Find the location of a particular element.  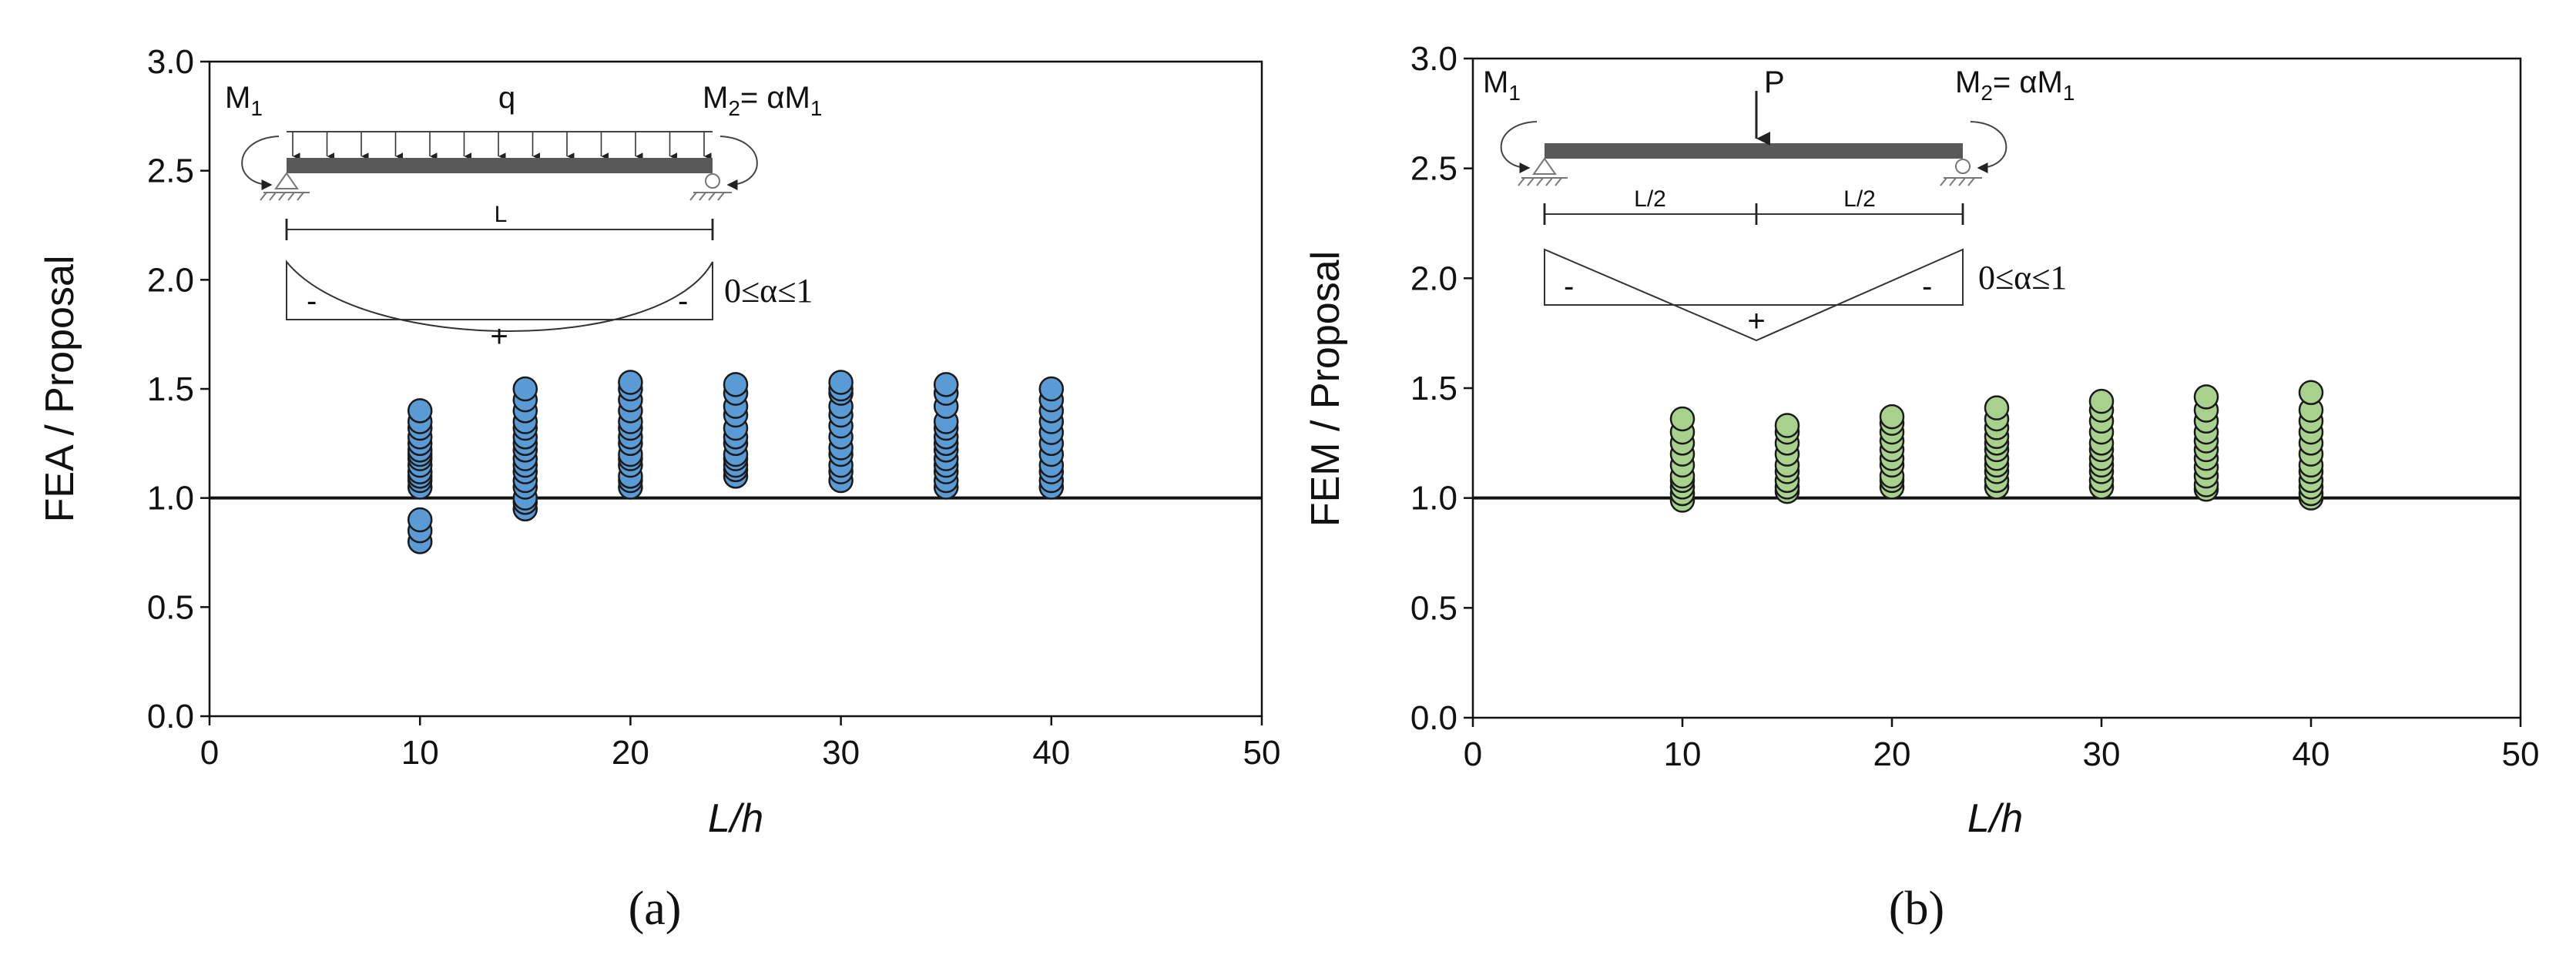

panel-a-load-arrows is located at coordinates (502, 146).